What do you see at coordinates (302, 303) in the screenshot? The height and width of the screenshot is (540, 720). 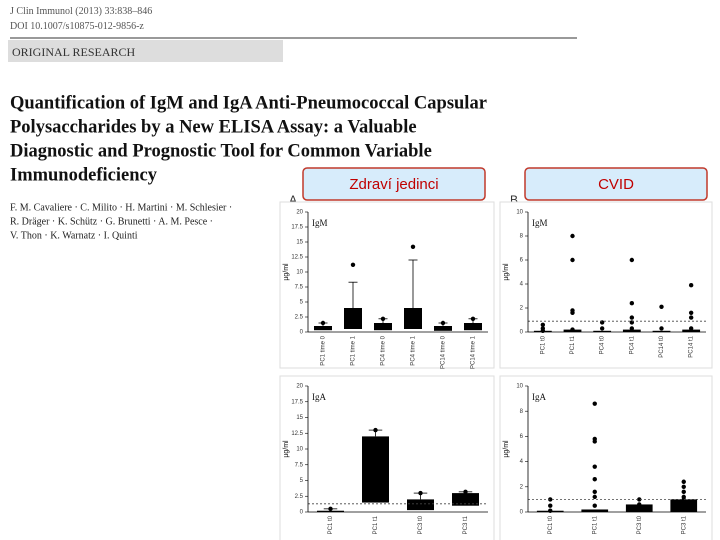 I see `y-tick-label: 5` at bounding box center [302, 303].